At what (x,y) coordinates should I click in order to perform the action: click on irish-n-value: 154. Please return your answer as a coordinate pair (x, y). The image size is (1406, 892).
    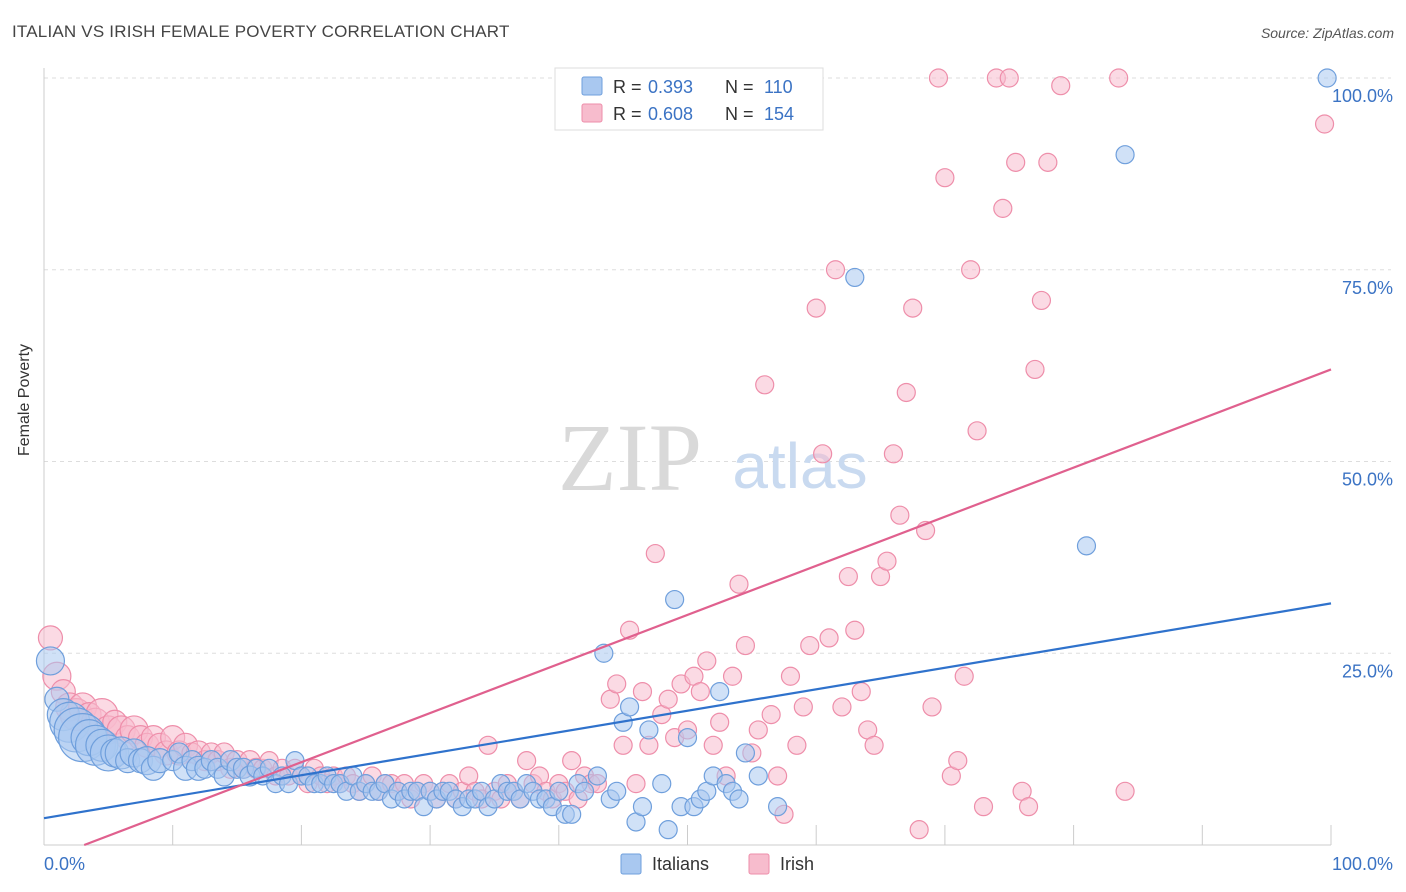
    Looking at the image, I should click on (779, 114).